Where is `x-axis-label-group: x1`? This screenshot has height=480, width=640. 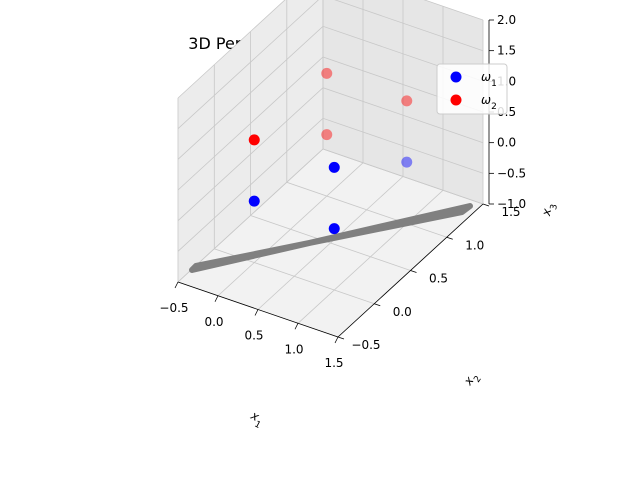 x-axis-label-group: x1 is located at coordinates (255, 419).